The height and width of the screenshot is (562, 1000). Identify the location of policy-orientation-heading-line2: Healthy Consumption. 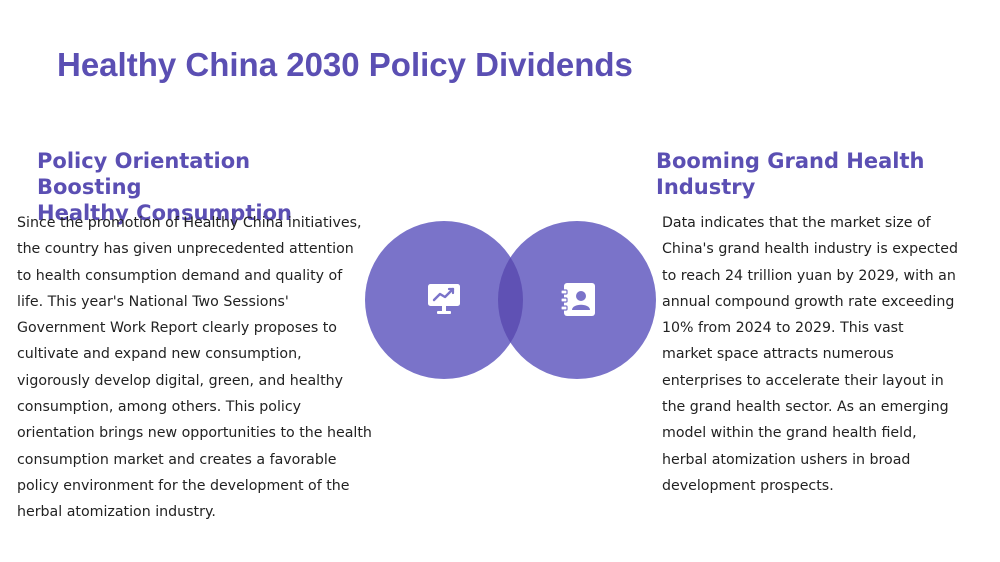
(164, 213).